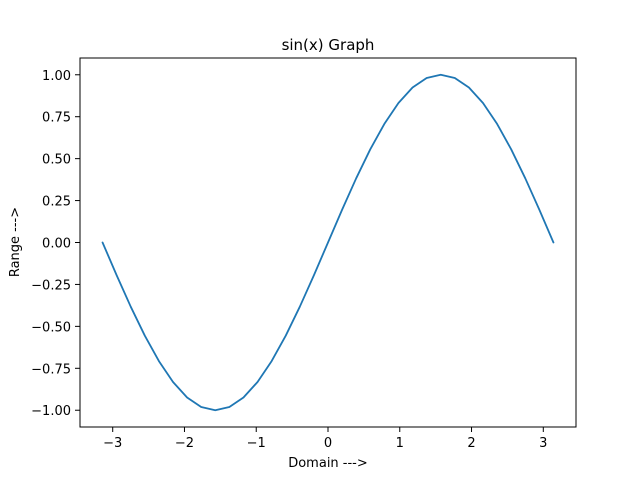  Describe the element at coordinates (328, 463) in the screenshot. I see `x-axis-label: Domain --->` at that location.